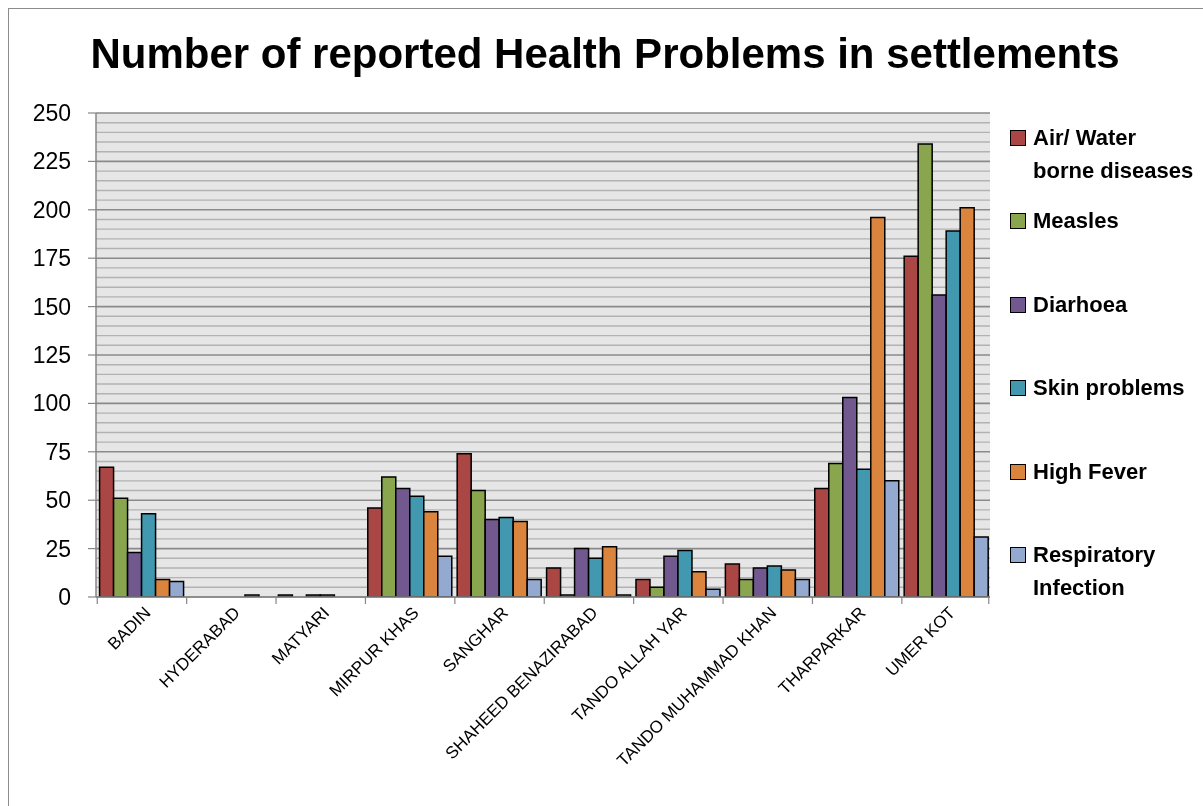 The height and width of the screenshot is (806, 1203). I want to click on y-tick-label: 175, so click(51, 258).